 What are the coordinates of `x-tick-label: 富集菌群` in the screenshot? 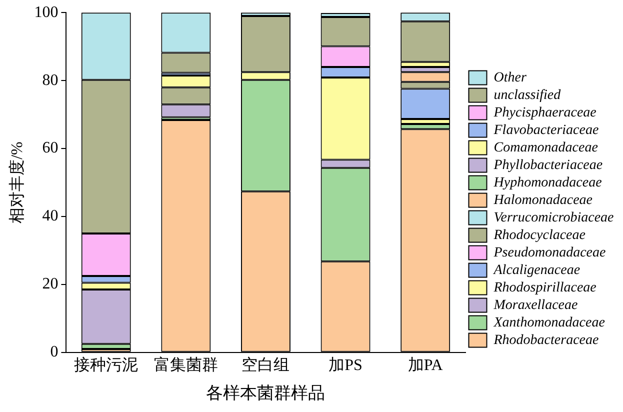 It's located at (186, 365).